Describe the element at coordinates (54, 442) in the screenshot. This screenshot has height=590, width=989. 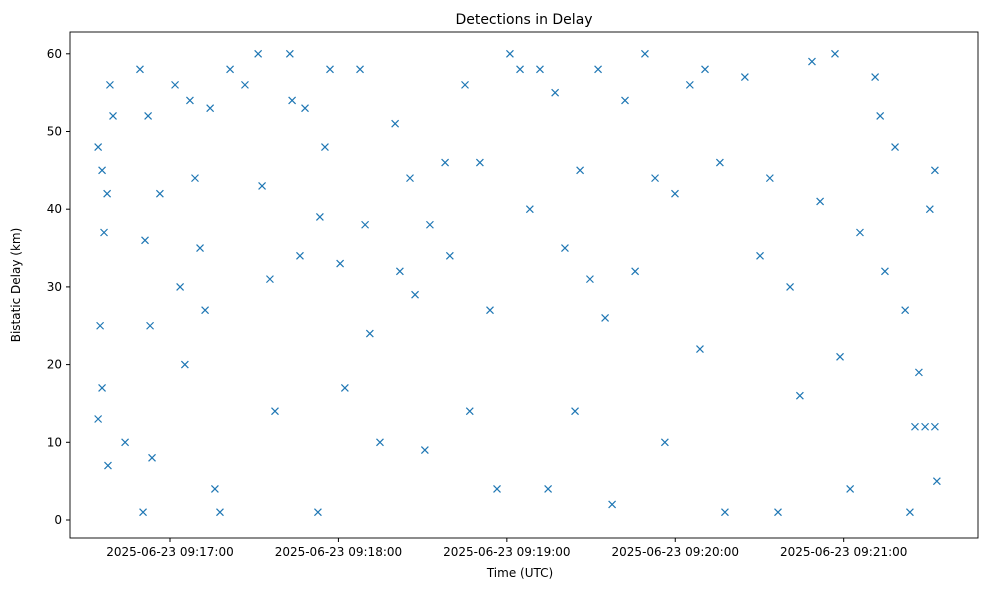
I see `y-tick-label: 10` at that location.